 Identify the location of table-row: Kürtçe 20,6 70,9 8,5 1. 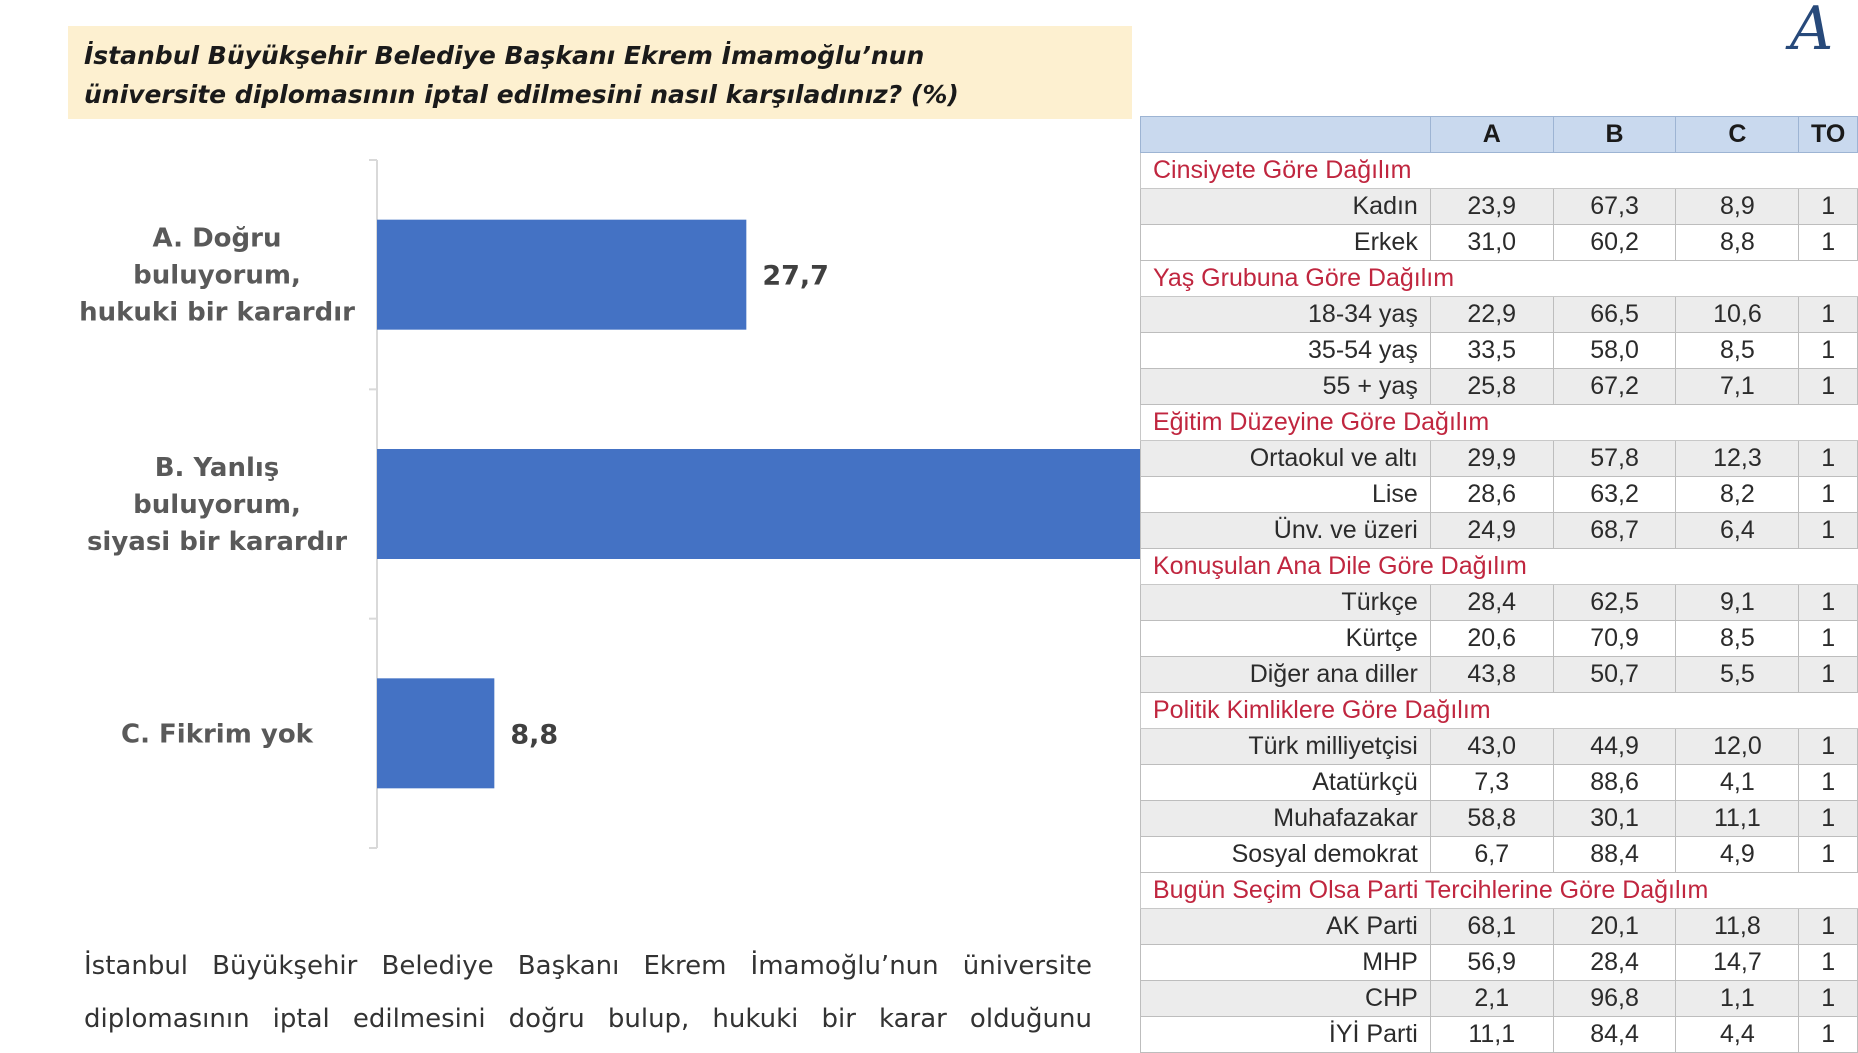
(1499, 638).